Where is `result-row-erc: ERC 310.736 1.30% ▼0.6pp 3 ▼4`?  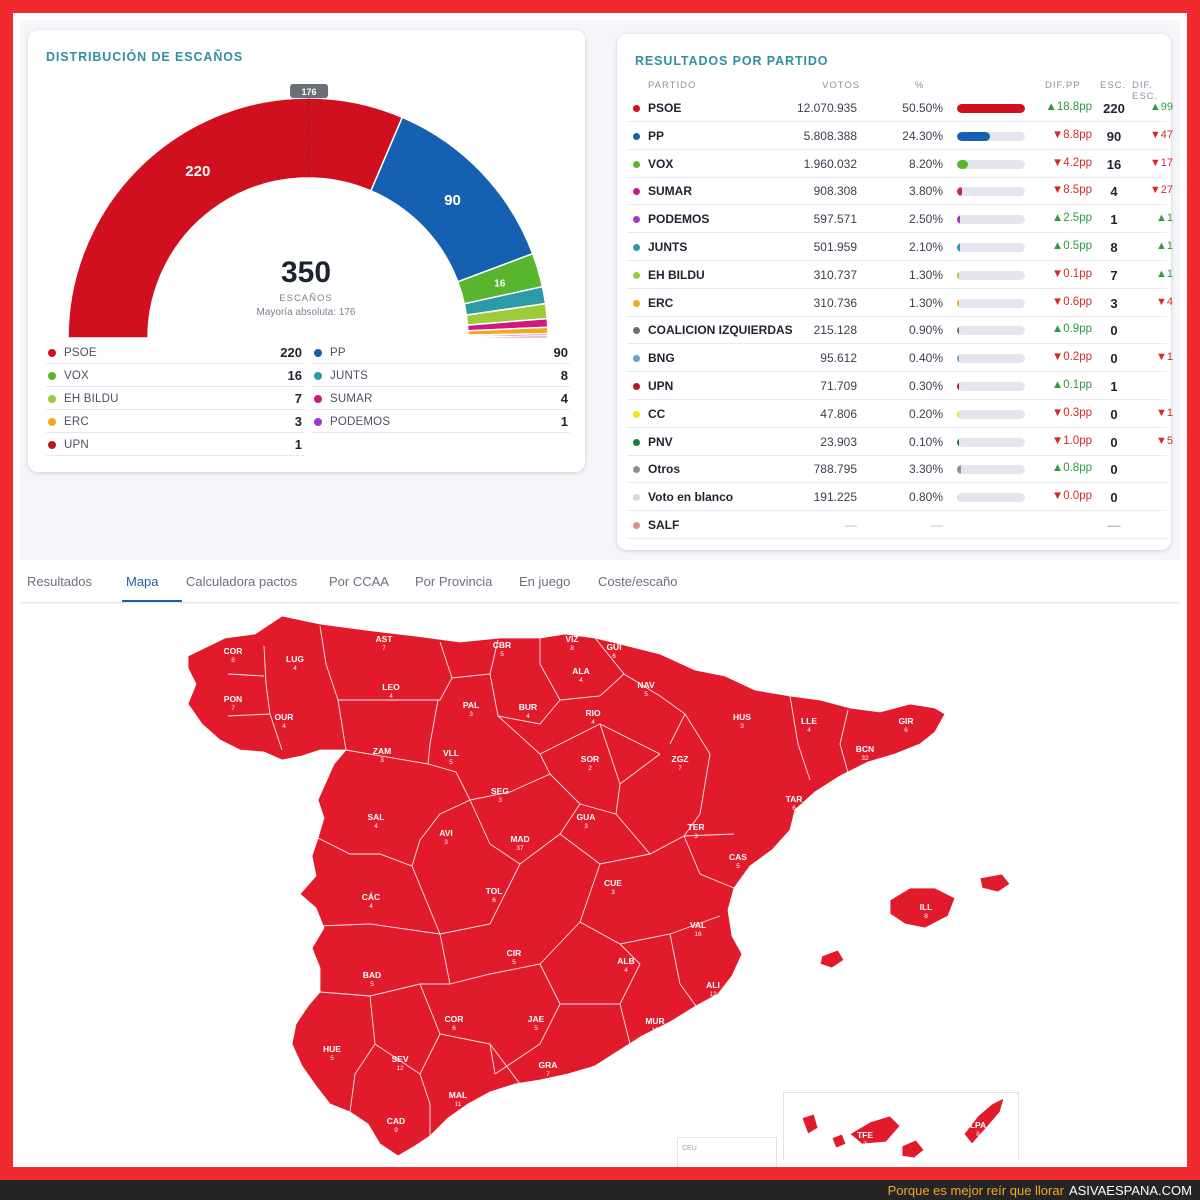
result-row-erc: ERC 310.736 1.30% ▼0.6pp 3 ▼4 is located at coordinates (900, 303).